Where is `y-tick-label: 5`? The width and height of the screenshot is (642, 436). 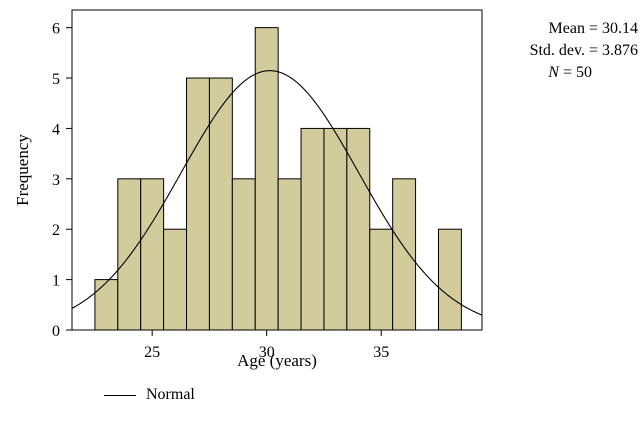
y-tick-label: 5 is located at coordinates (56, 79).